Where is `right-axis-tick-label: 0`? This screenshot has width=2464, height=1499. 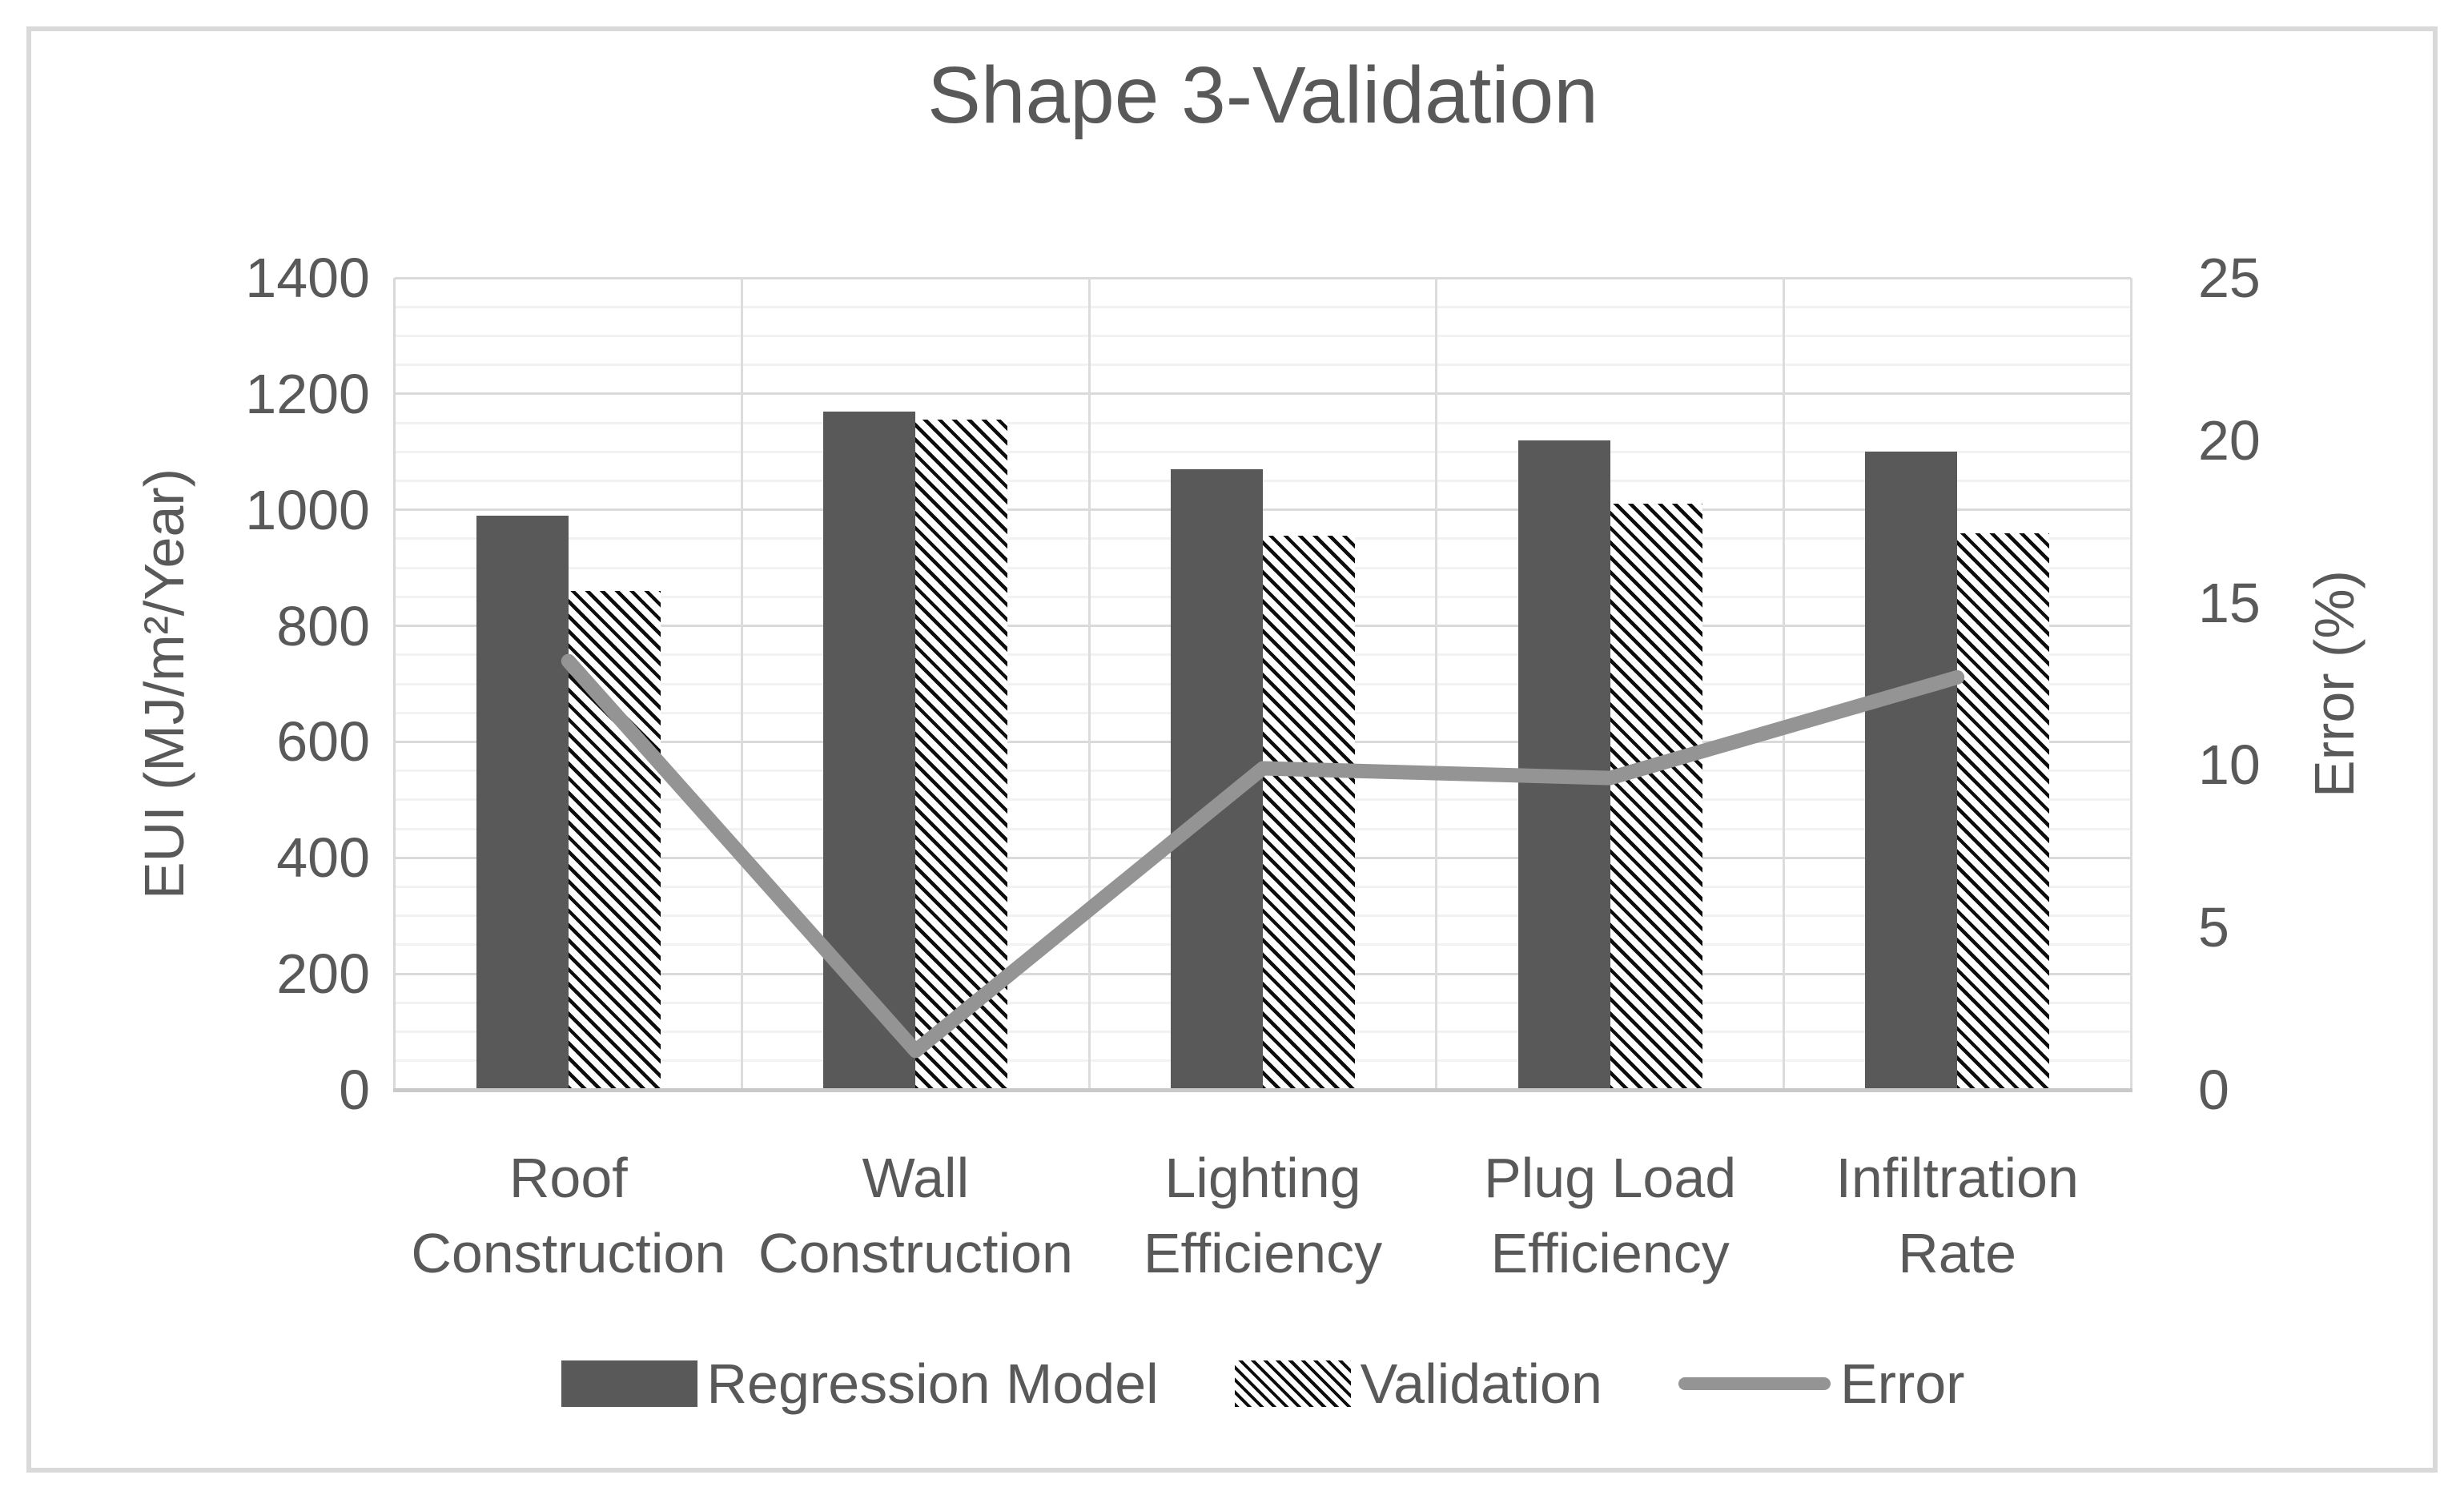 right-axis-tick-label: 0 is located at coordinates (2213, 1090).